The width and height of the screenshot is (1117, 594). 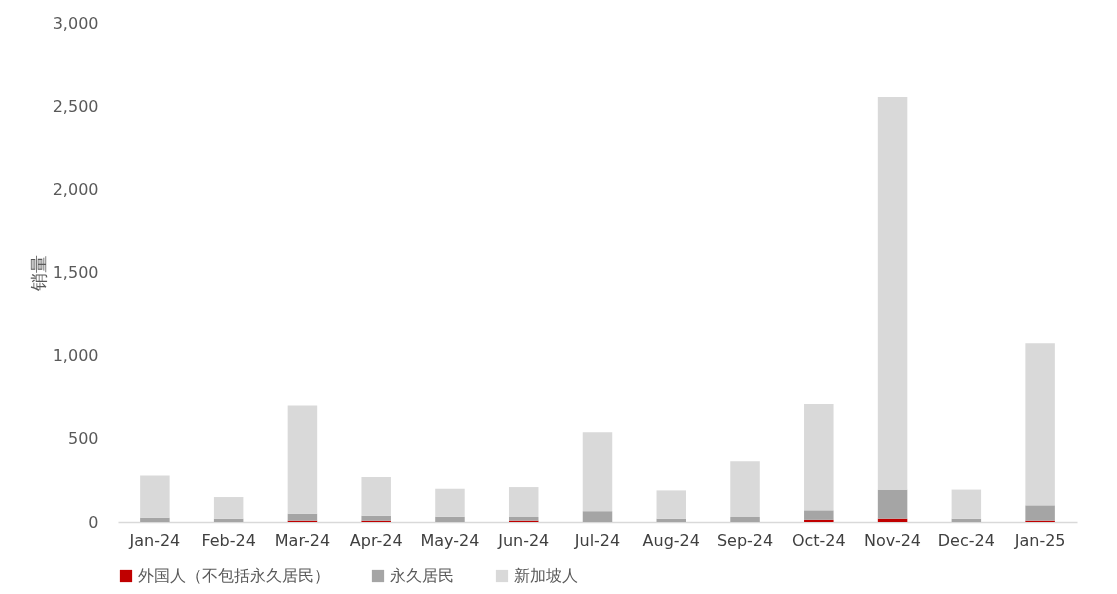 What do you see at coordinates (154, 540) in the screenshot?
I see `x-tick-label: Jan-24` at bounding box center [154, 540].